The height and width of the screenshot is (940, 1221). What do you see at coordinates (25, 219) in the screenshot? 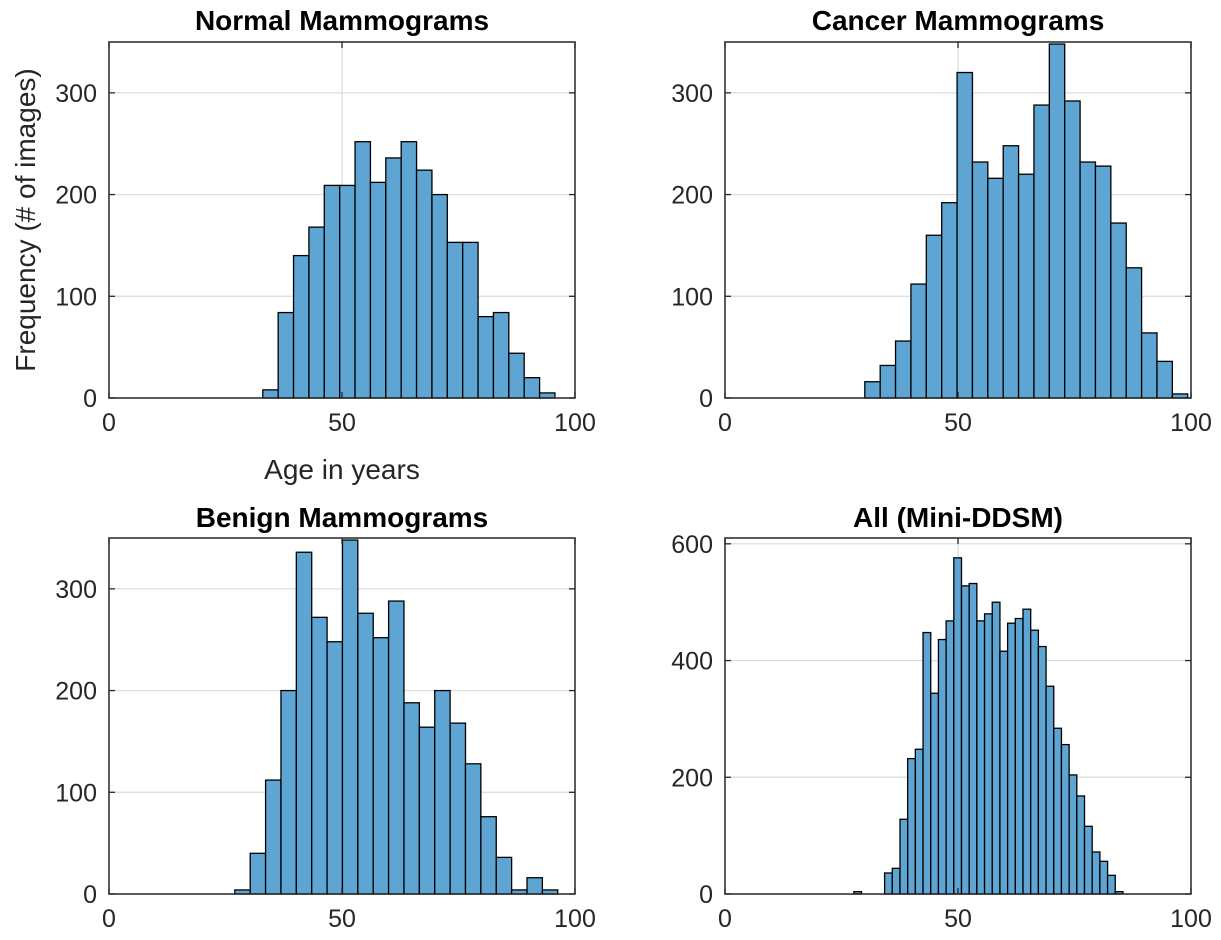
I see `y-axis-label: Frequency (# of images)` at bounding box center [25, 219].